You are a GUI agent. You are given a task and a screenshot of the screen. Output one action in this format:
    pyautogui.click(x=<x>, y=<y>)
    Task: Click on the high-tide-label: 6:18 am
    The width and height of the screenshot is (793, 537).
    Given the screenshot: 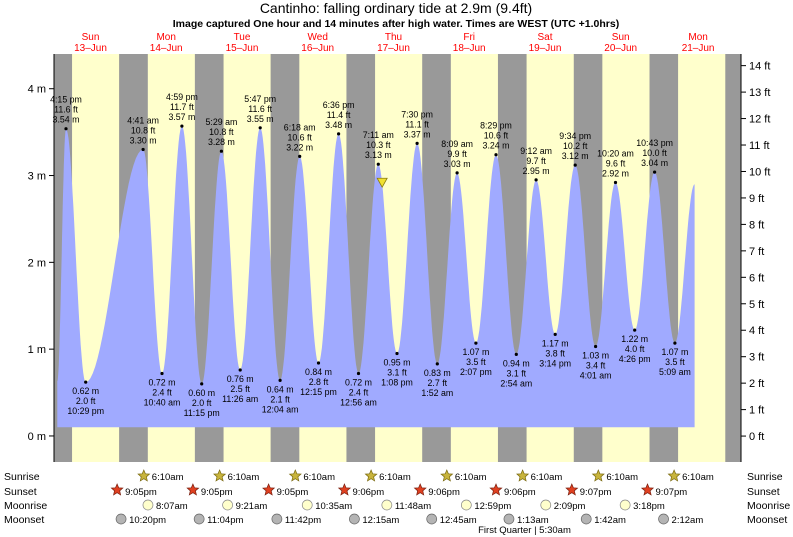 What is the action you would take?
    pyautogui.click(x=300, y=127)
    